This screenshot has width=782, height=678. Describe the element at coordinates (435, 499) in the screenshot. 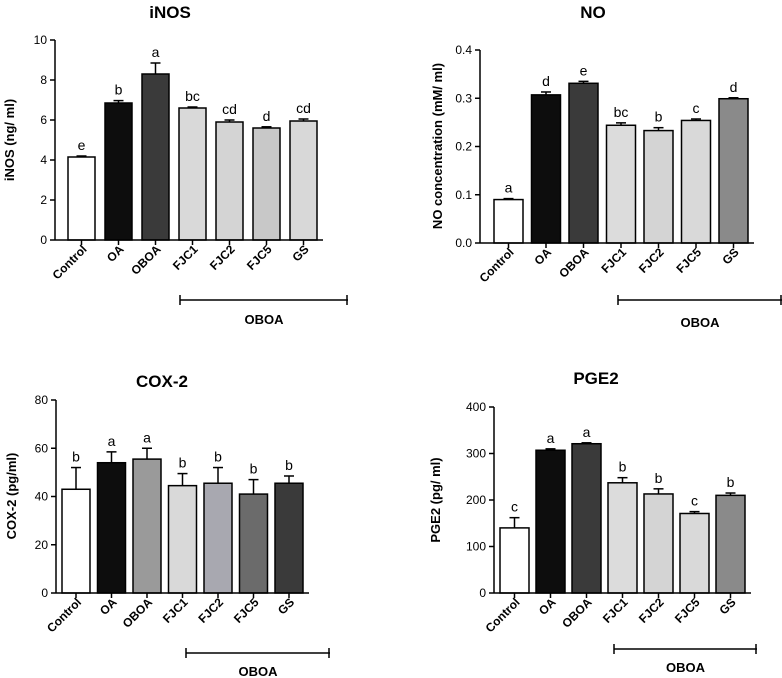

I see `y-axis-label: PGE2 (pg/ ml)` at that location.